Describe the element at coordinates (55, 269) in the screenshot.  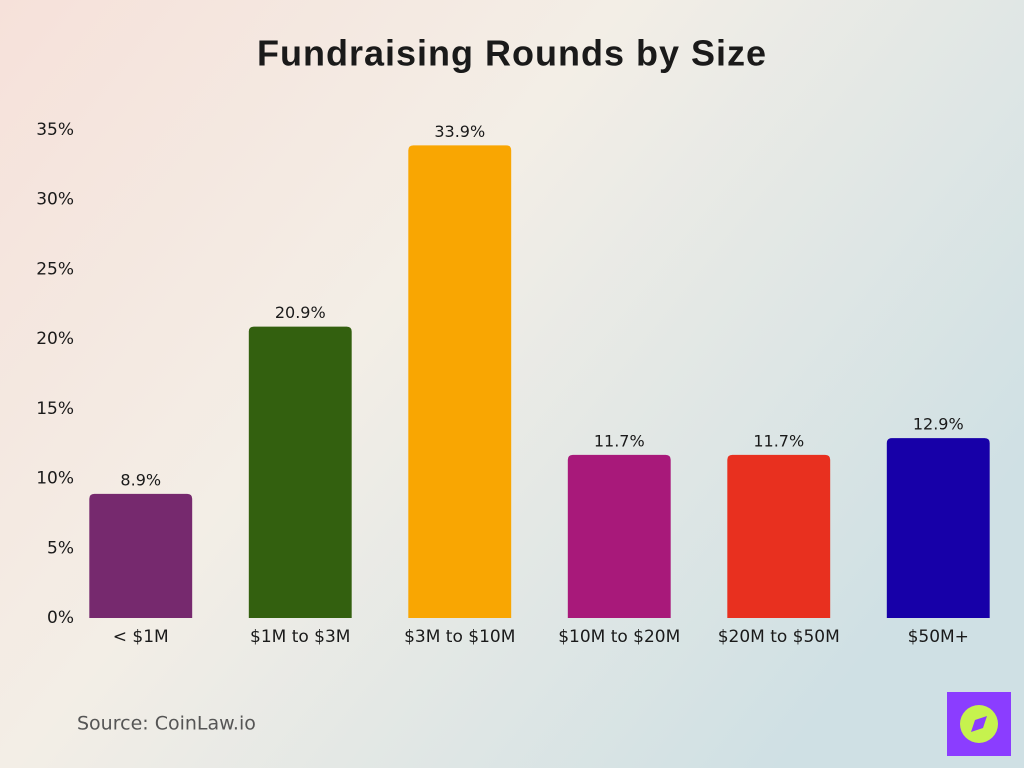
I see `y-tick-label: 25%` at that location.